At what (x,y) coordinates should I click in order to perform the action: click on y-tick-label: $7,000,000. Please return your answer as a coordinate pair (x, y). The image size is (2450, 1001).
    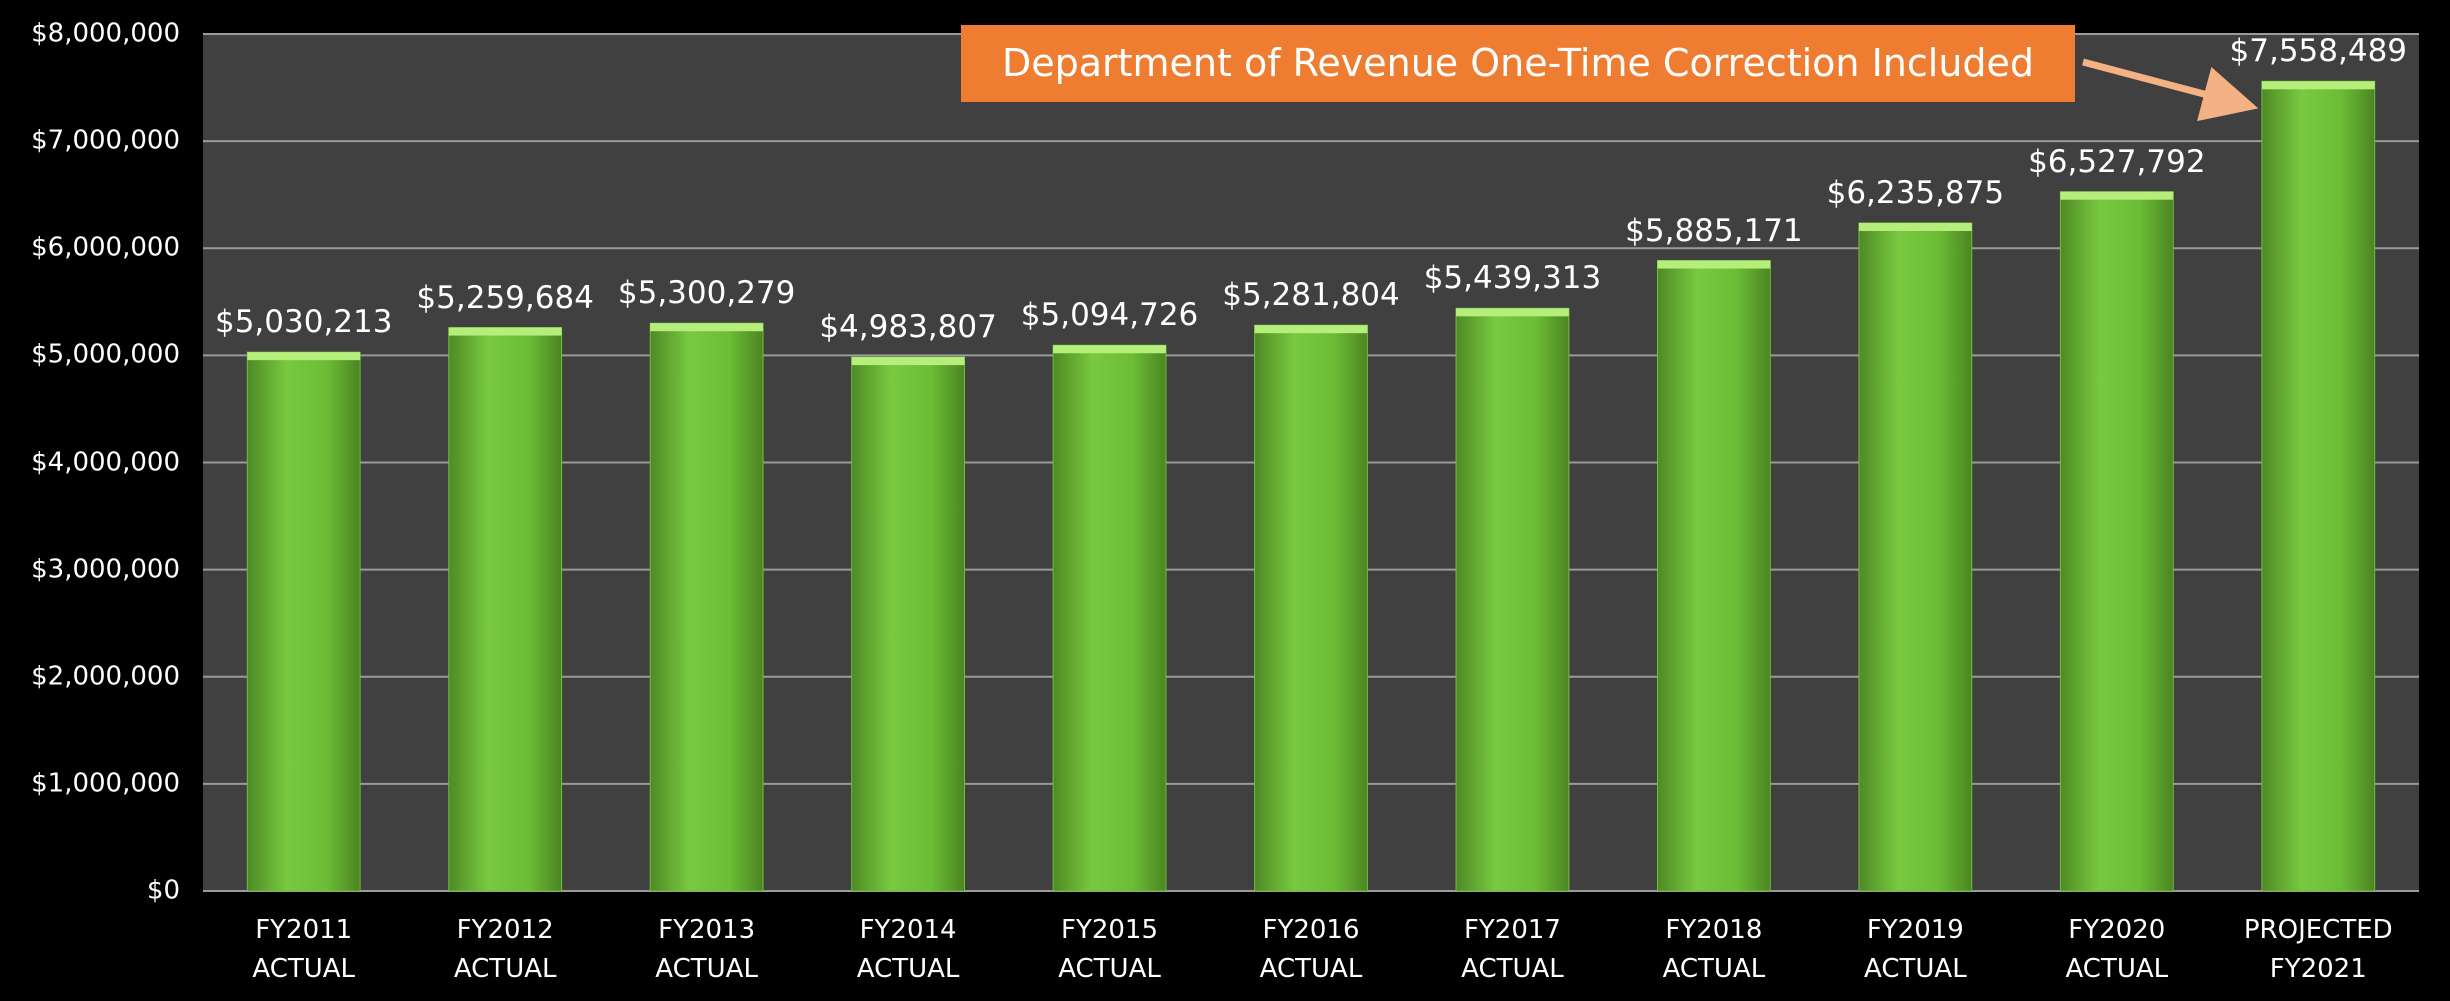
    Looking at the image, I should click on (105, 140).